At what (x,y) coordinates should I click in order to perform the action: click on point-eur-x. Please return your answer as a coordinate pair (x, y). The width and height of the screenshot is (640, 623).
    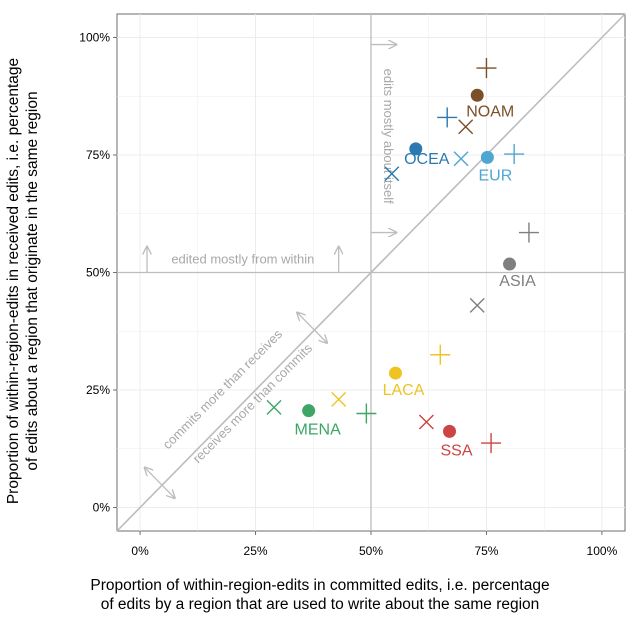
    Looking at the image, I should click on (461, 159).